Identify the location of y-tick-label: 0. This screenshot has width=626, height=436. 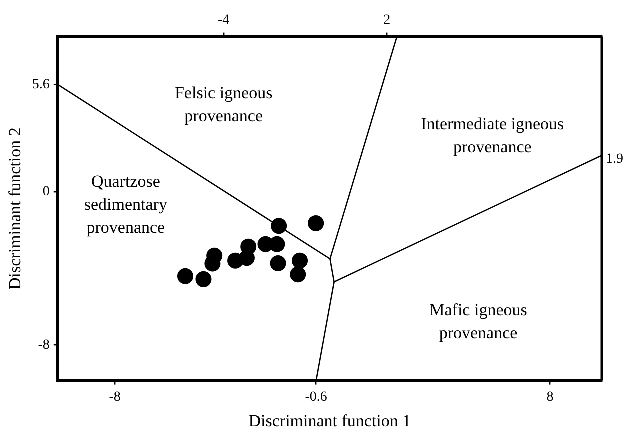
(46, 192).